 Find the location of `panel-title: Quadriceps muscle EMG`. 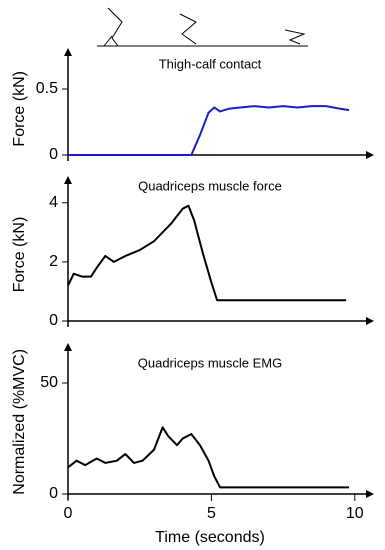

panel-title: Quadriceps muscle EMG is located at coordinates (210, 362).